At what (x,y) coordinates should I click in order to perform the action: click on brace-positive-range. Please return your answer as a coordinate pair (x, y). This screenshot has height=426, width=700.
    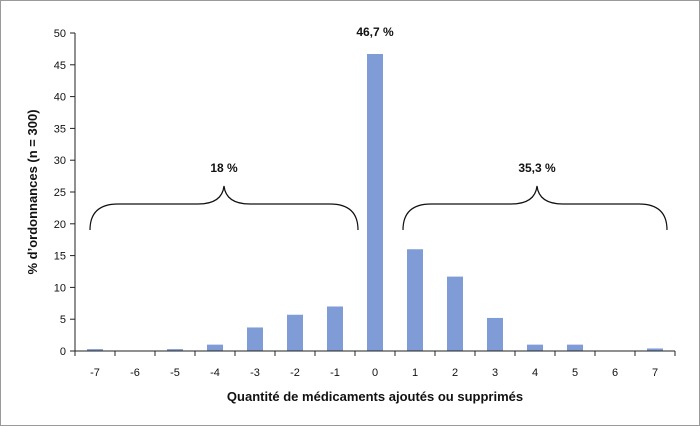
    Looking at the image, I should click on (535, 208).